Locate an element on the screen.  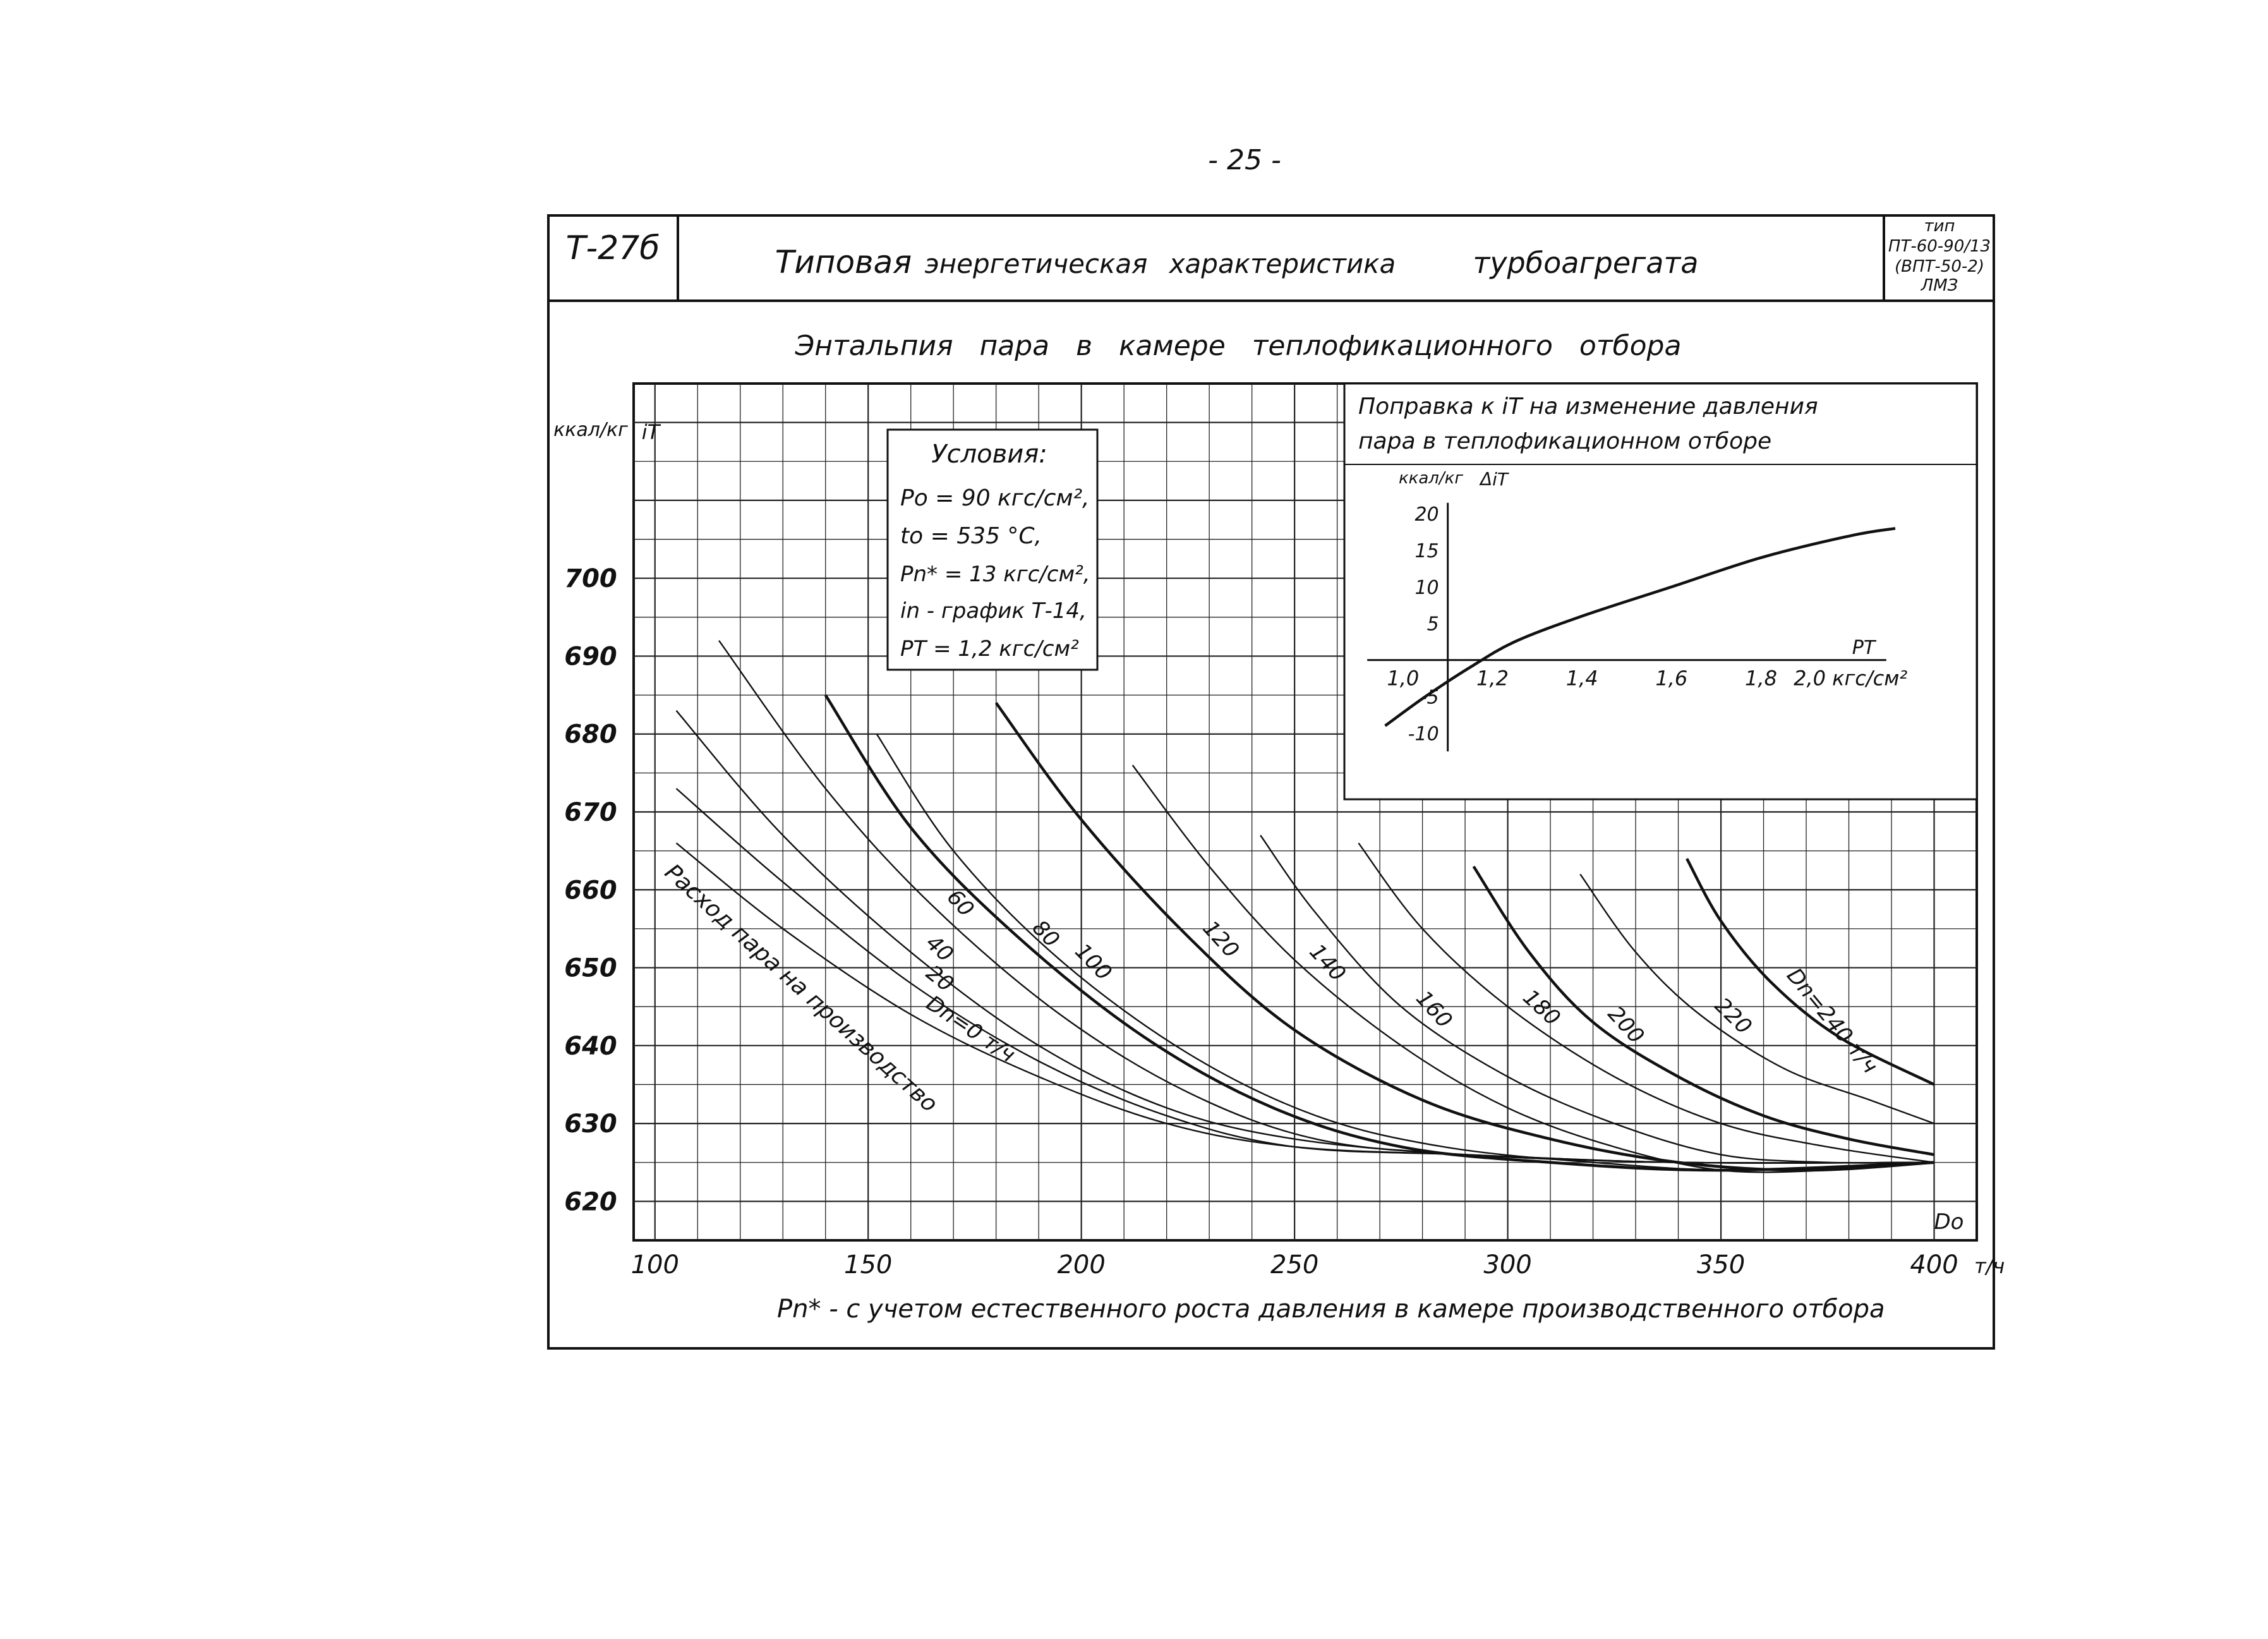
series-label: 220 is located at coordinates (1733, 1016).